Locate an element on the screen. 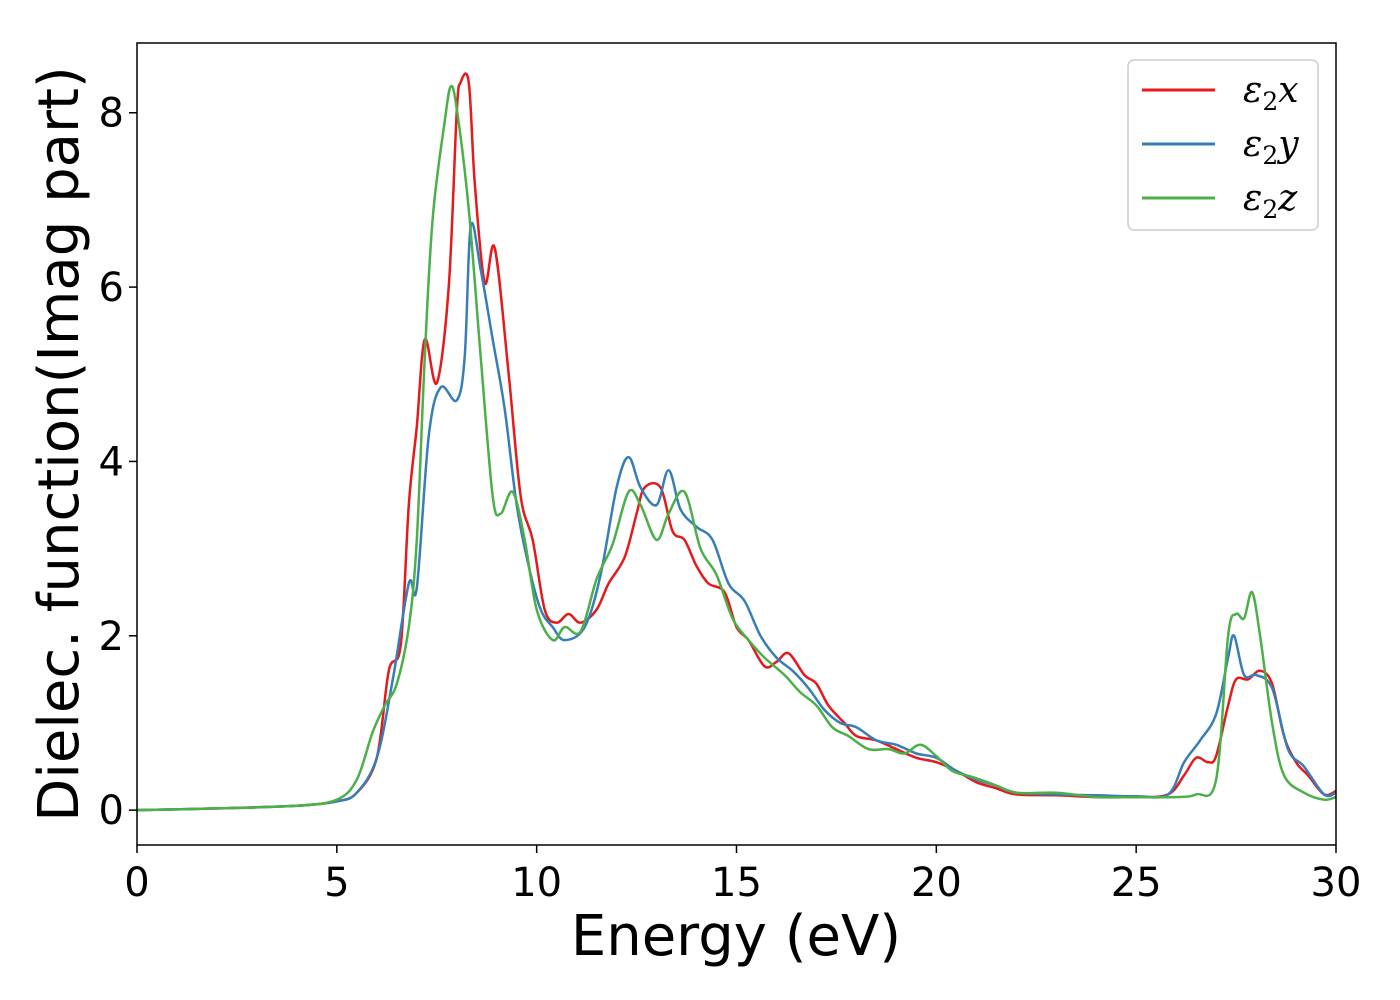 The width and height of the screenshot is (1400, 1000). x-tick-label: 30 is located at coordinates (1336, 883).